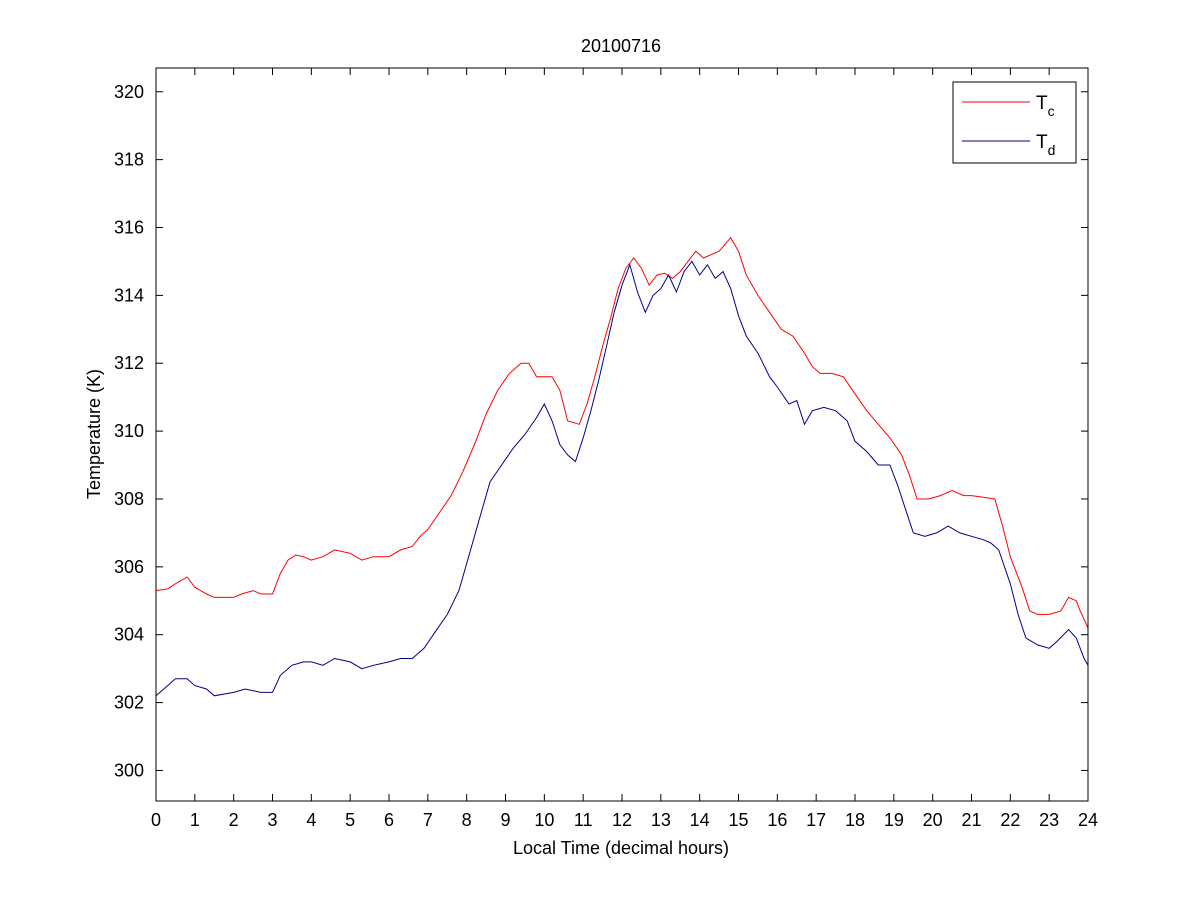 This screenshot has height=900, width=1201. What do you see at coordinates (622, 820) in the screenshot?
I see `x-tick-label: 12` at bounding box center [622, 820].